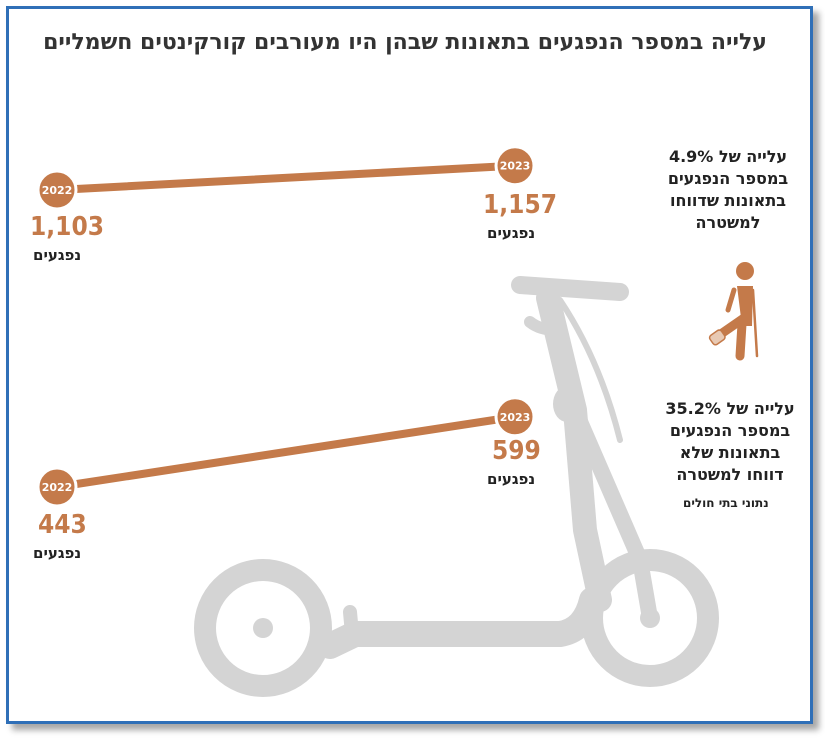 The image size is (825, 741). I want to click on series2-point-2023: 2023, so click(515, 417).